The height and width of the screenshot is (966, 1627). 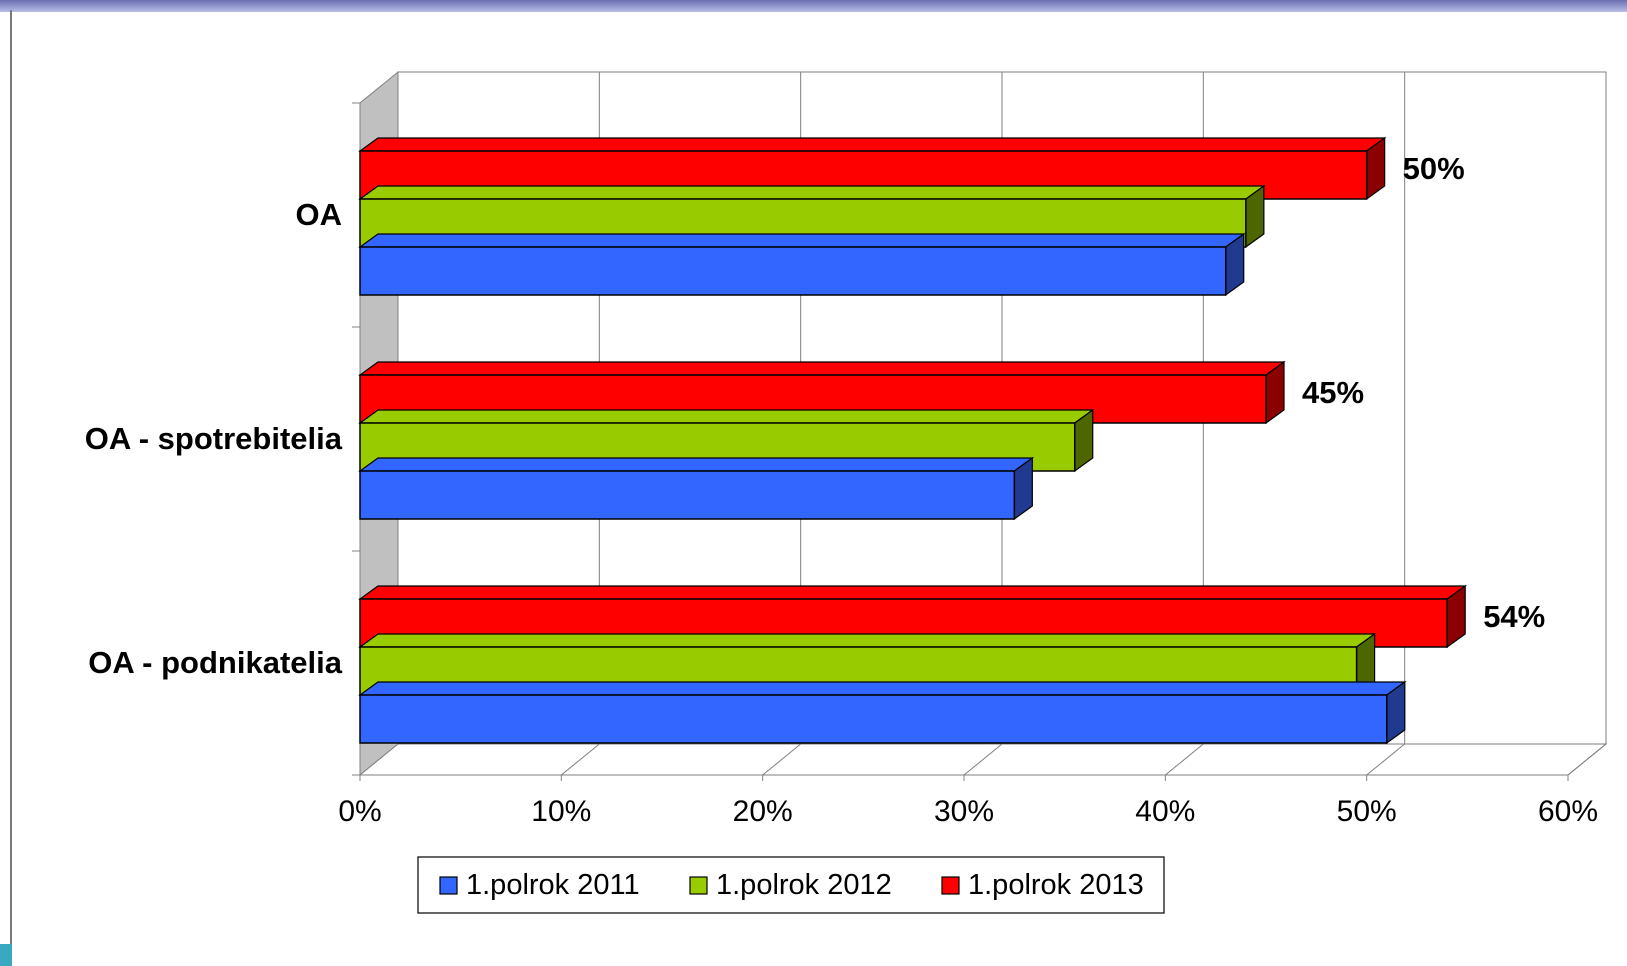 What do you see at coordinates (214, 438) in the screenshot?
I see `category-label: OA - spotrebitelia` at bounding box center [214, 438].